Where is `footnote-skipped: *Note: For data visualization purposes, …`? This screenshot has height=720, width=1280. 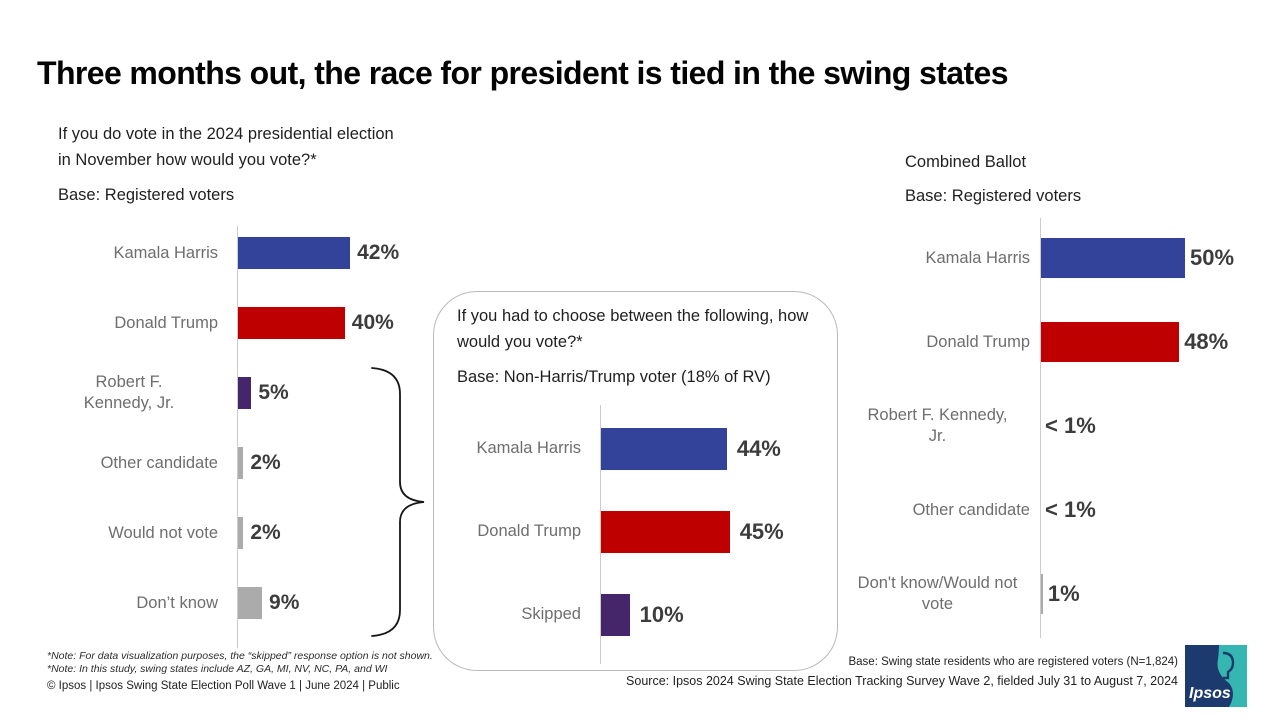
footnote-skipped: *Note: For data visualization purposes, … is located at coordinates (240, 656).